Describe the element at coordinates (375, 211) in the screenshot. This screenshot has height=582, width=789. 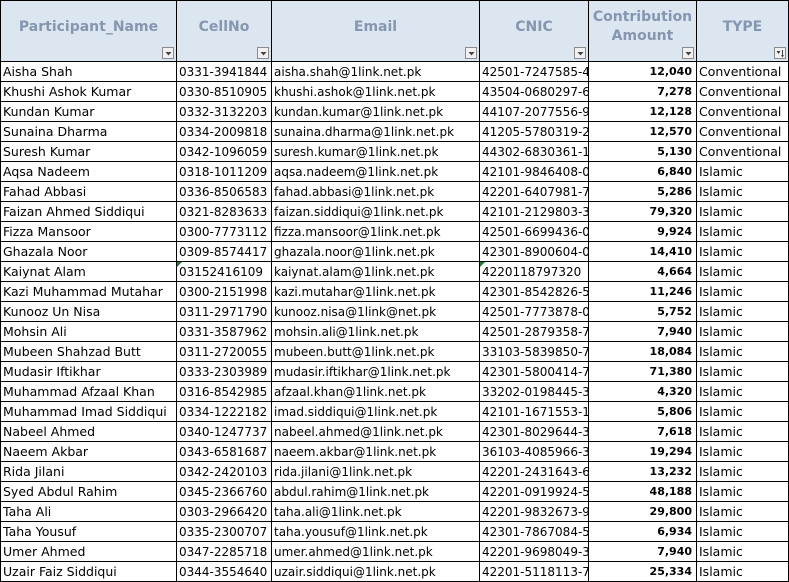
I see `cell-email: faizan.siddiqui@1link.net.pk` at that location.